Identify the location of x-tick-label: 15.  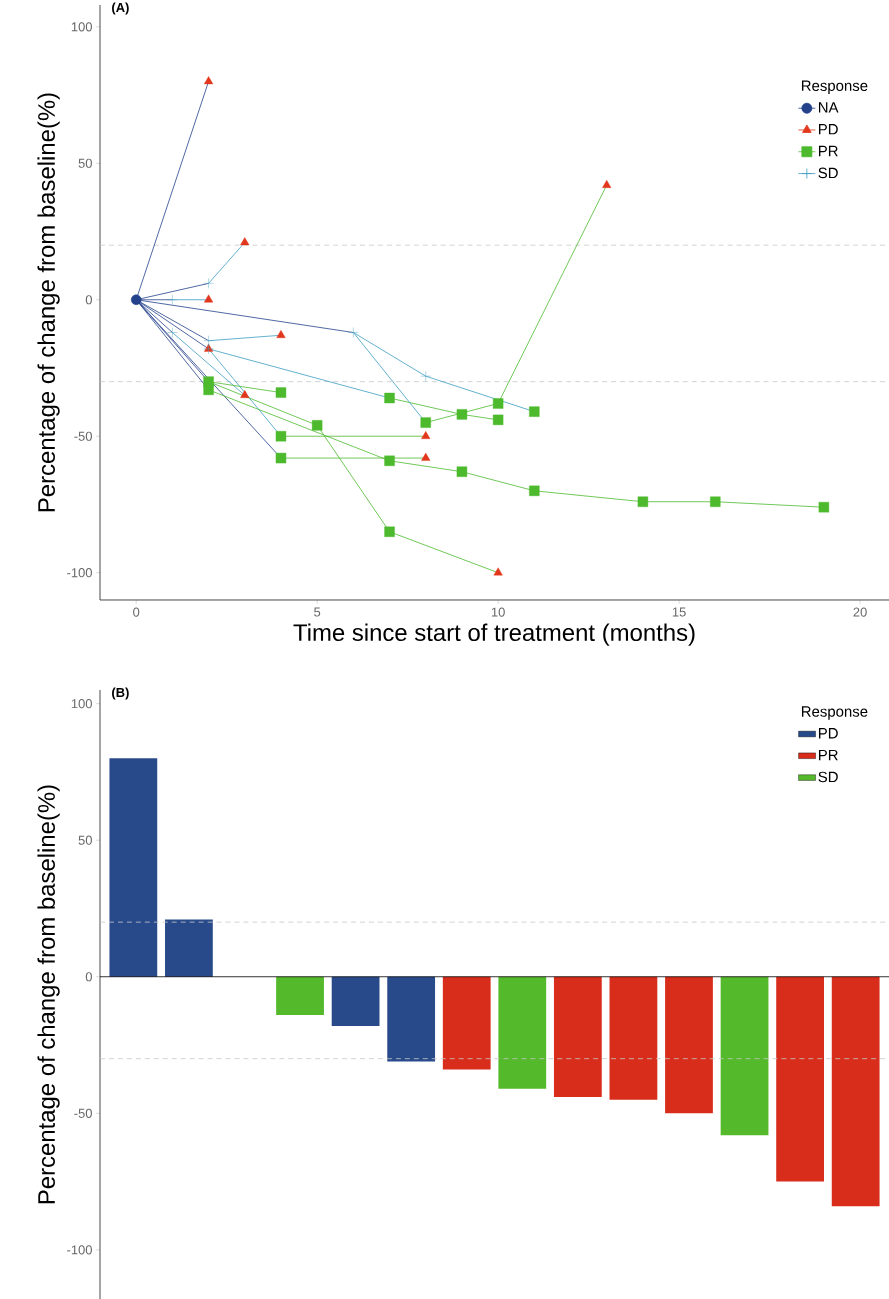
(679, 612).